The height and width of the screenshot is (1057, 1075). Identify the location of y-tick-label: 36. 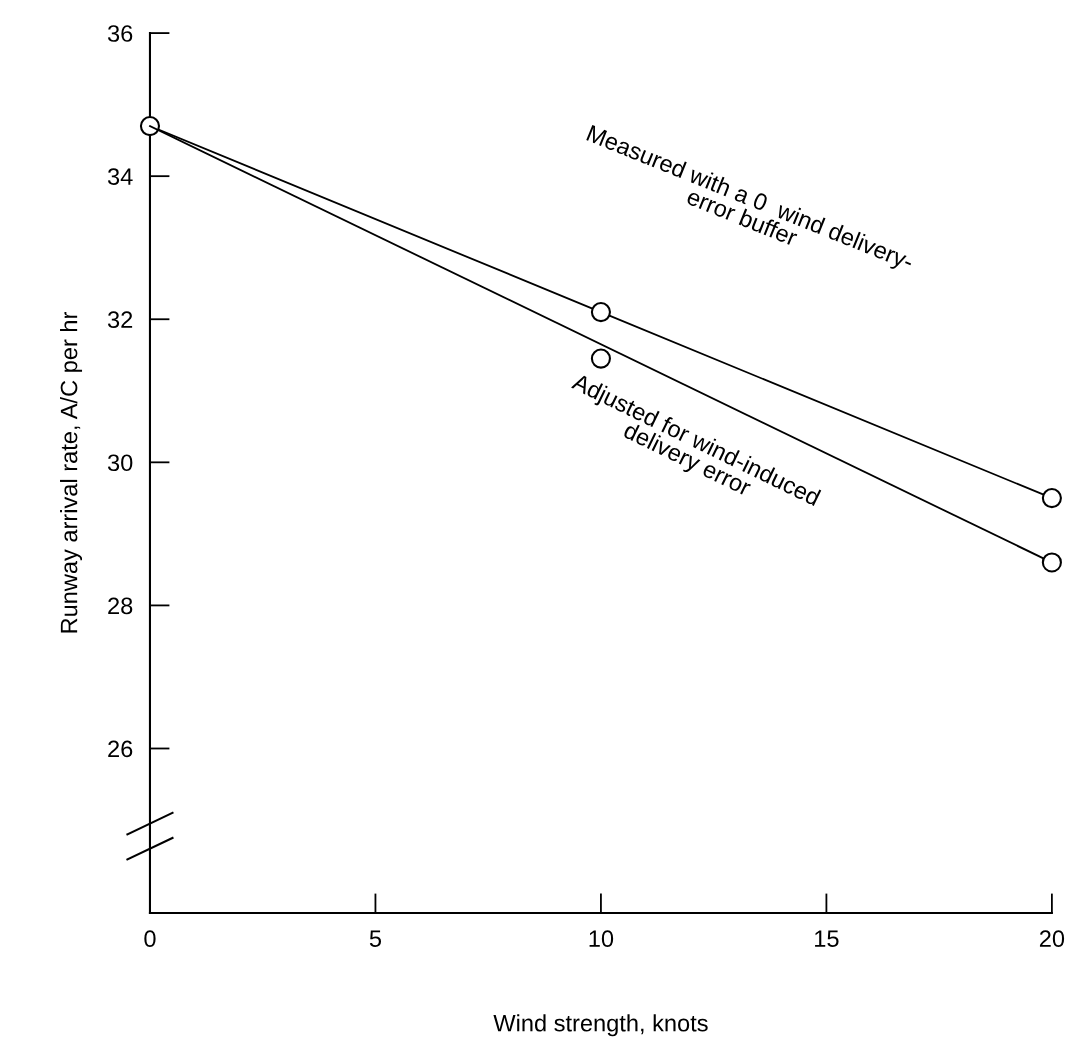
(120, 33).